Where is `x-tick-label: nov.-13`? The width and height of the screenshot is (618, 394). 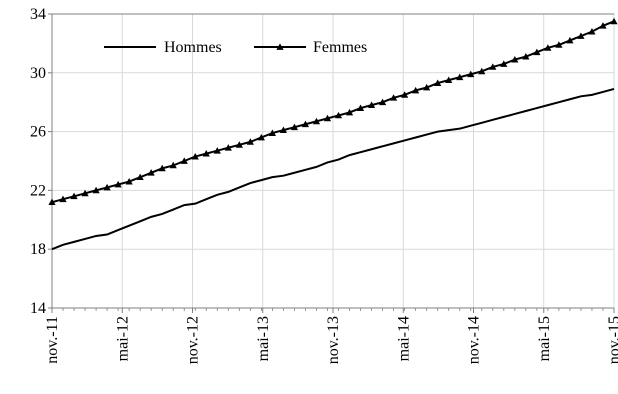
x-tick-label: nov.-13 is located at coordinates (333, 340).